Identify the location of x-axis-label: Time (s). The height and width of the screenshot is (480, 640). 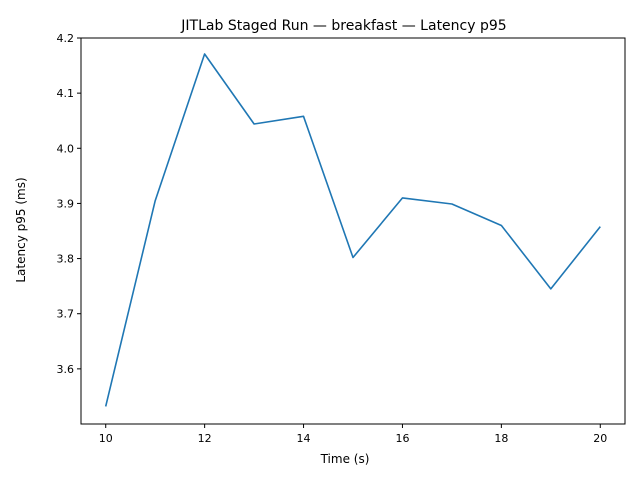
(345, 459).